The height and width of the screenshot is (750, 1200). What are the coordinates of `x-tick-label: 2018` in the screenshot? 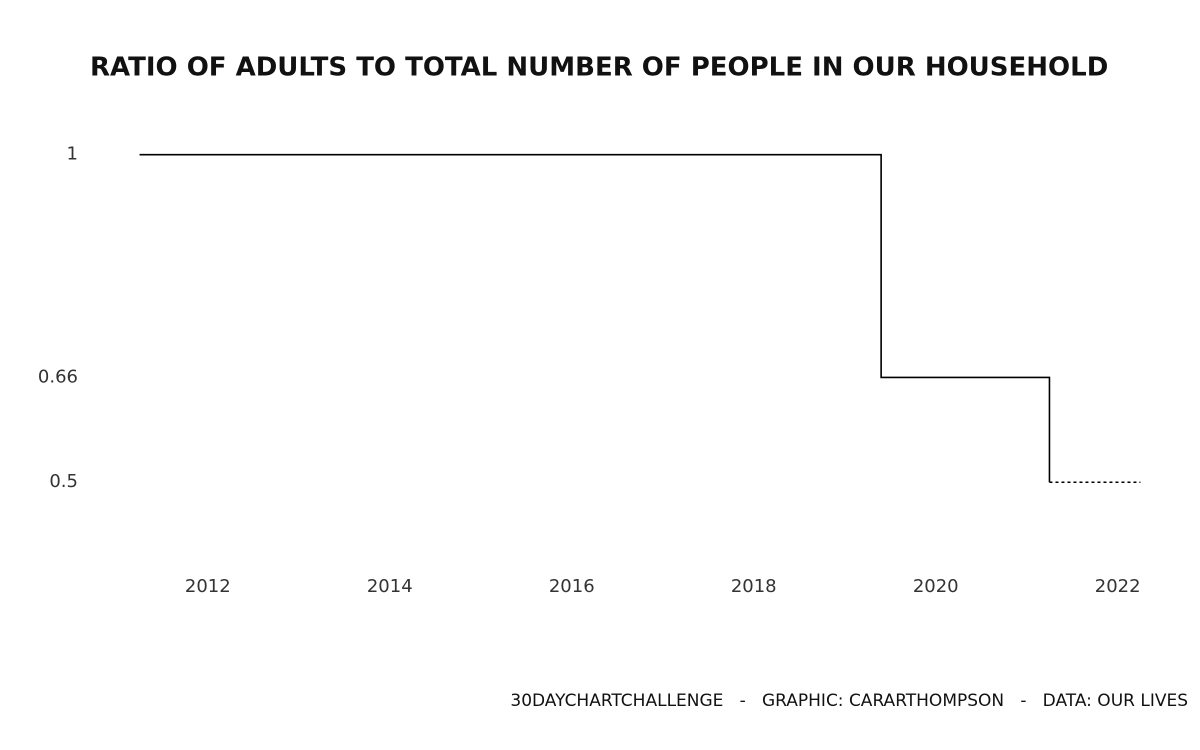 It's located at (754, 586).